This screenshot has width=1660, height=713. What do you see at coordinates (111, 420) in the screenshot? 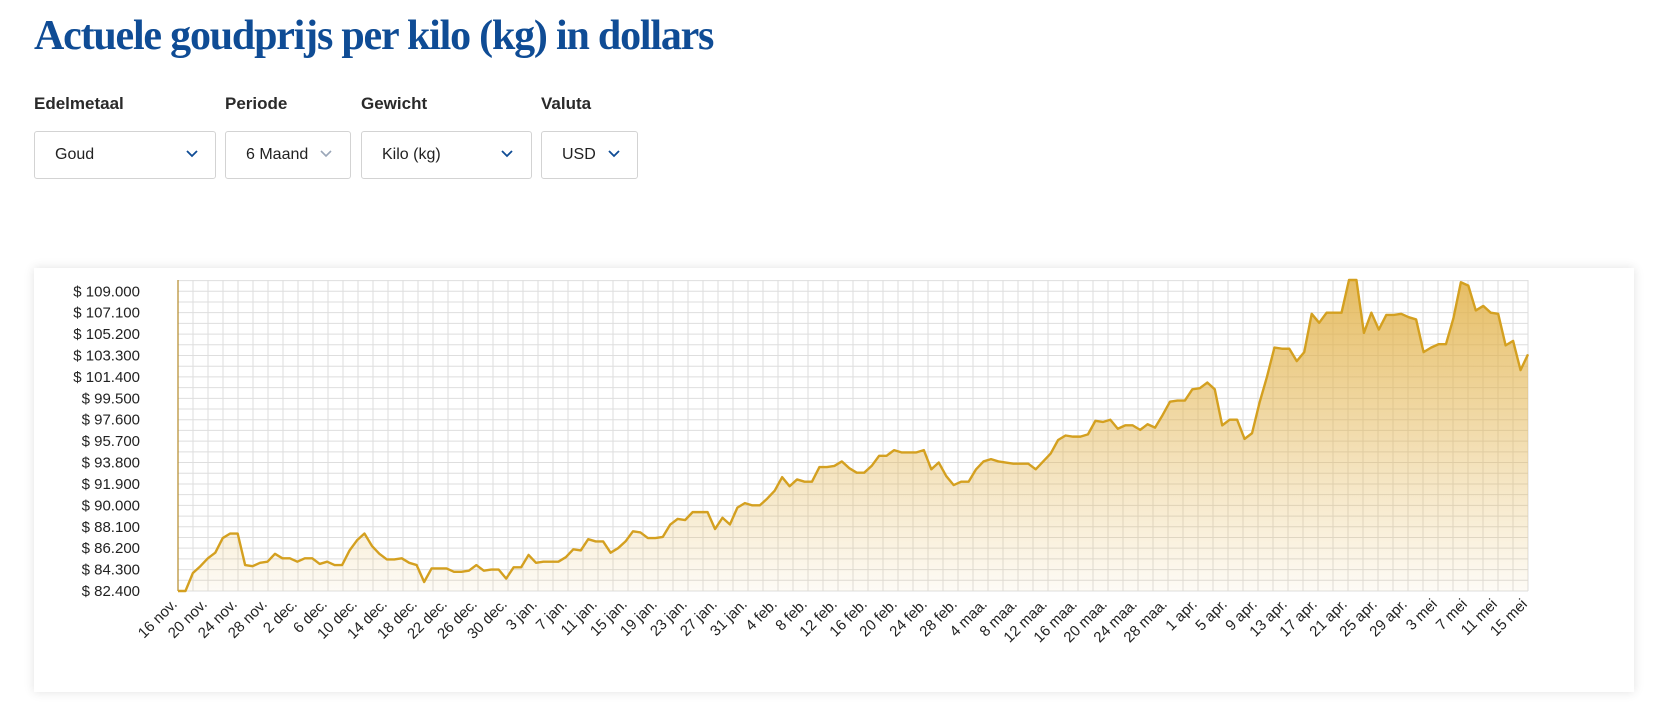
I see `y-tick-label: $ 97.600` at bounding box center [111, 420].